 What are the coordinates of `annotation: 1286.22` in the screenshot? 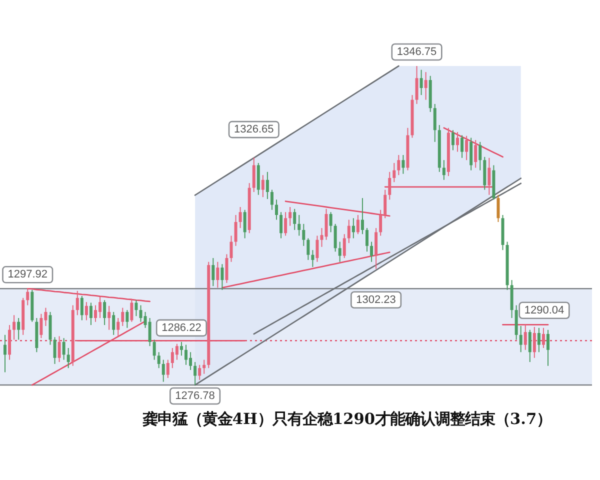 It's located at (182, 328).